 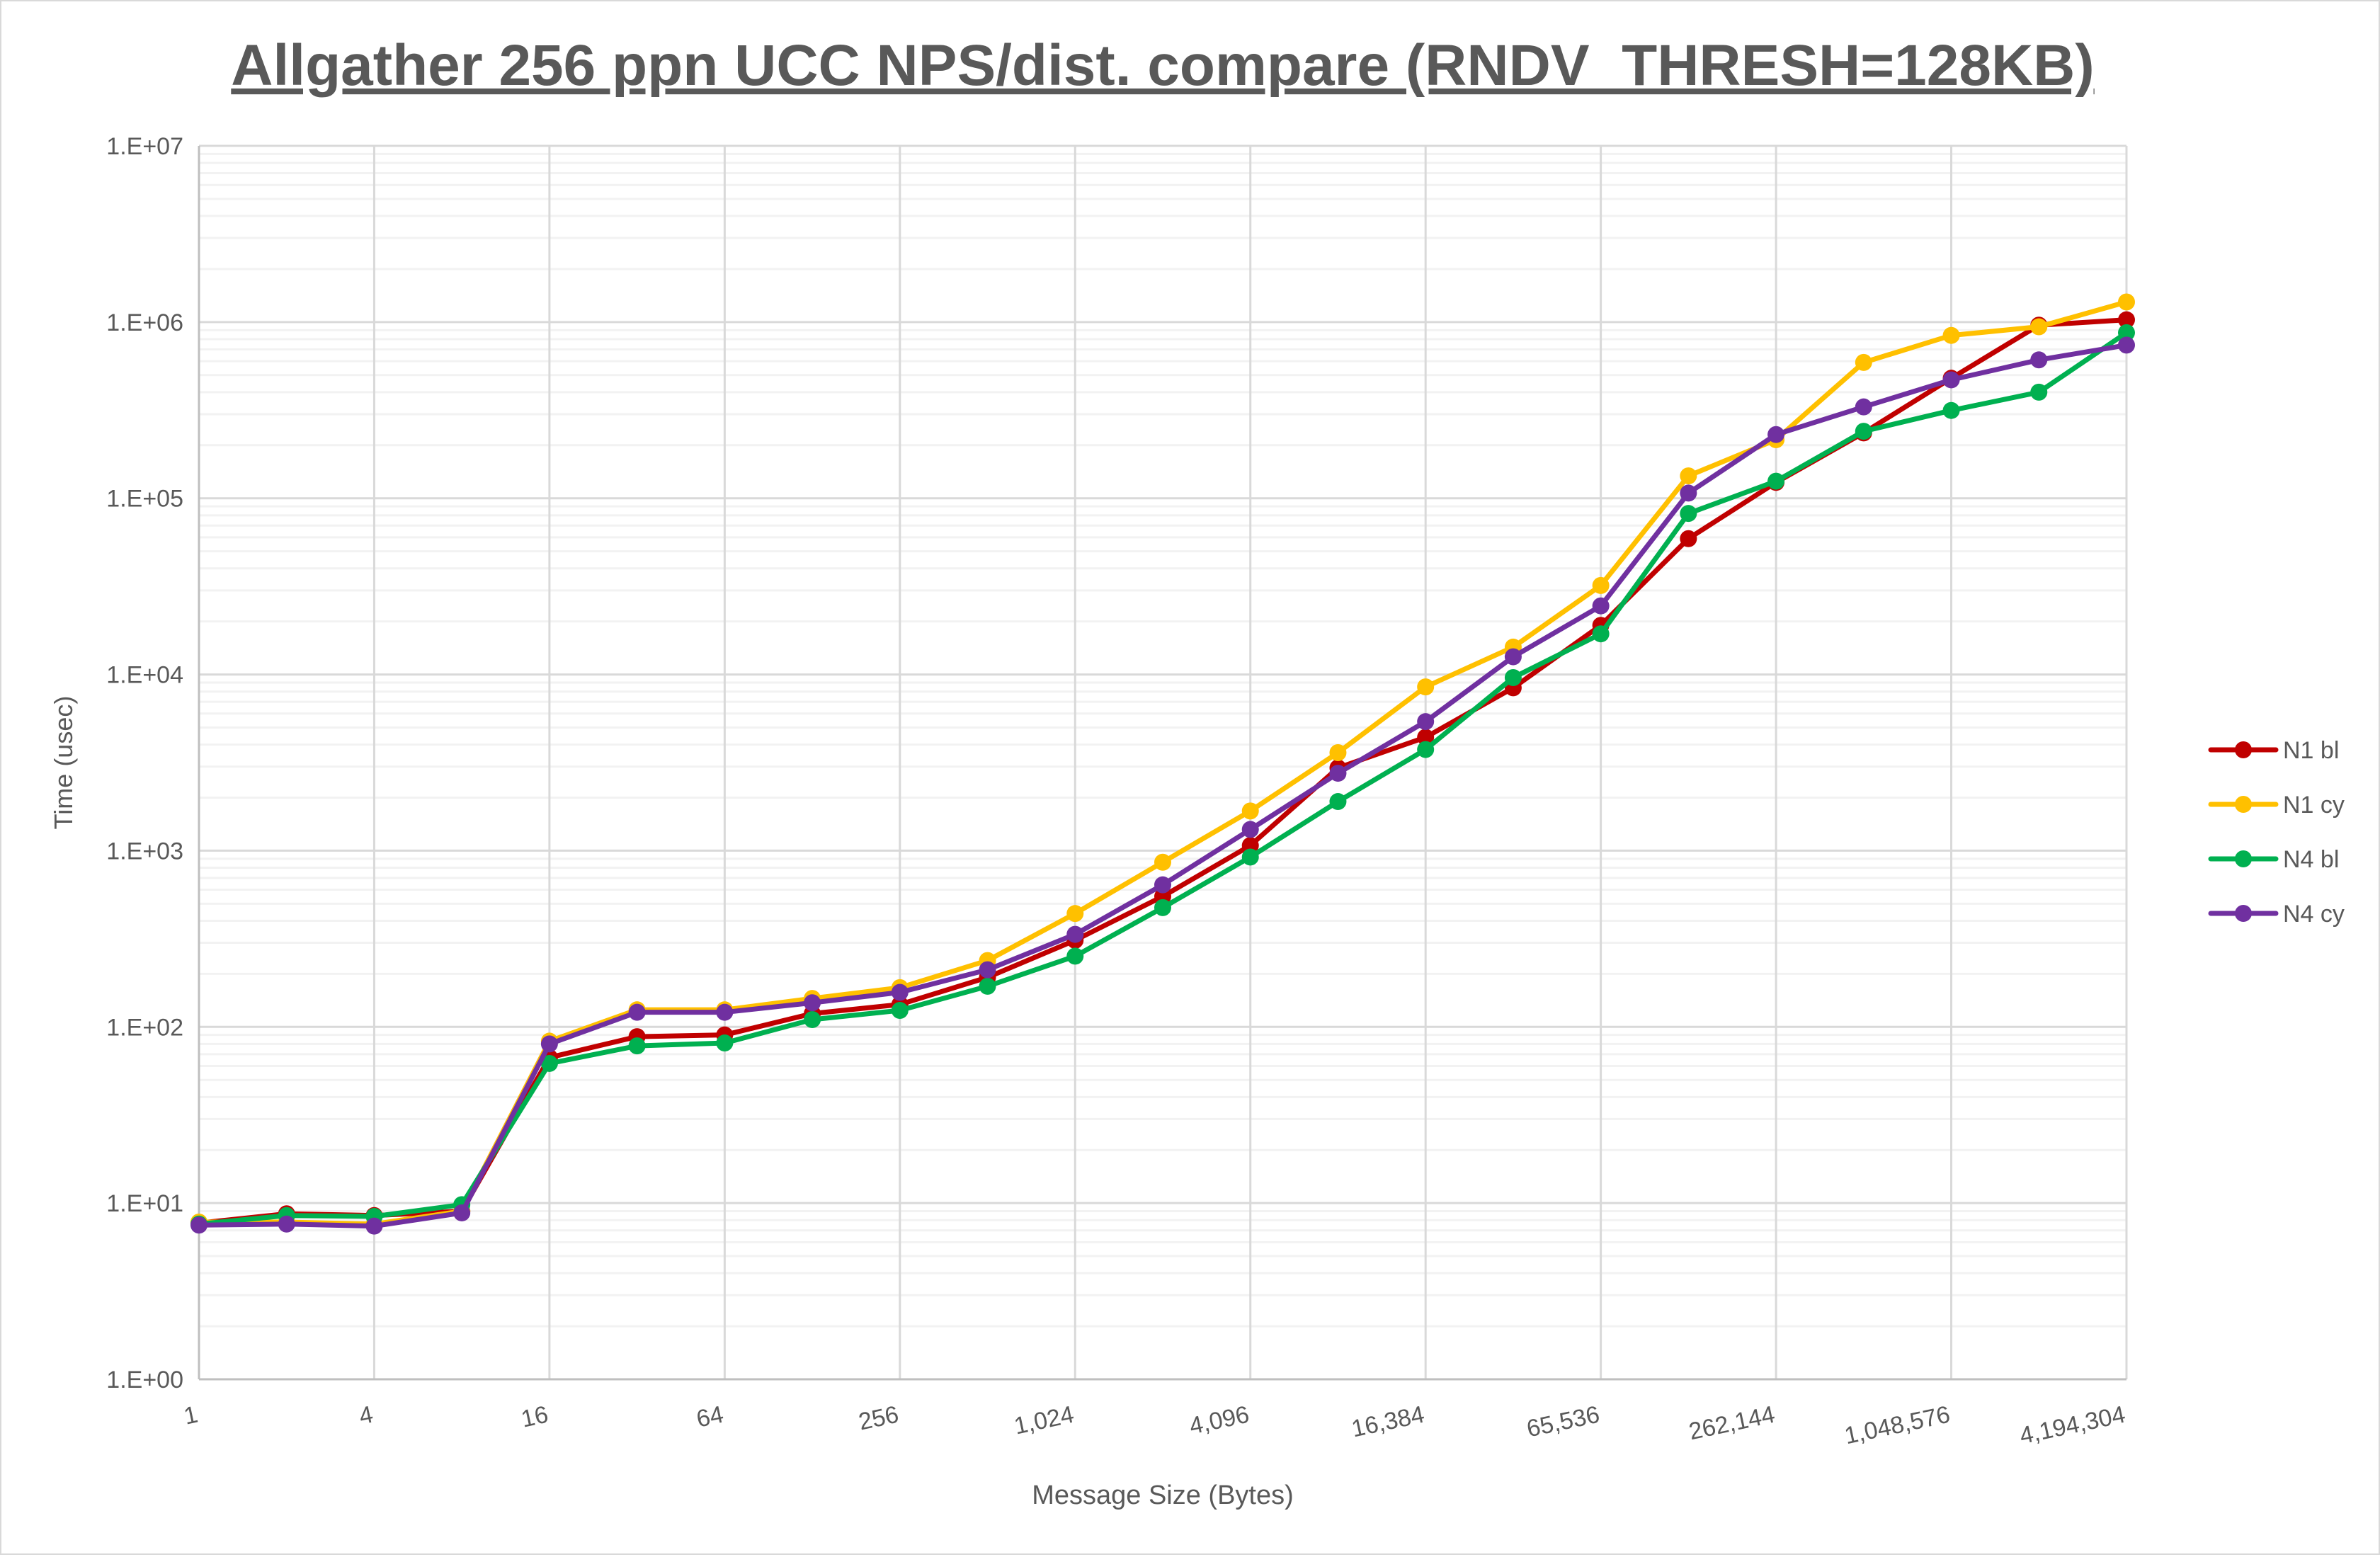 What do you see at coordinates (144, 500) in the screenshot?
I see `y-tick-label: 1.E+05` at bounding box center [144, 500].